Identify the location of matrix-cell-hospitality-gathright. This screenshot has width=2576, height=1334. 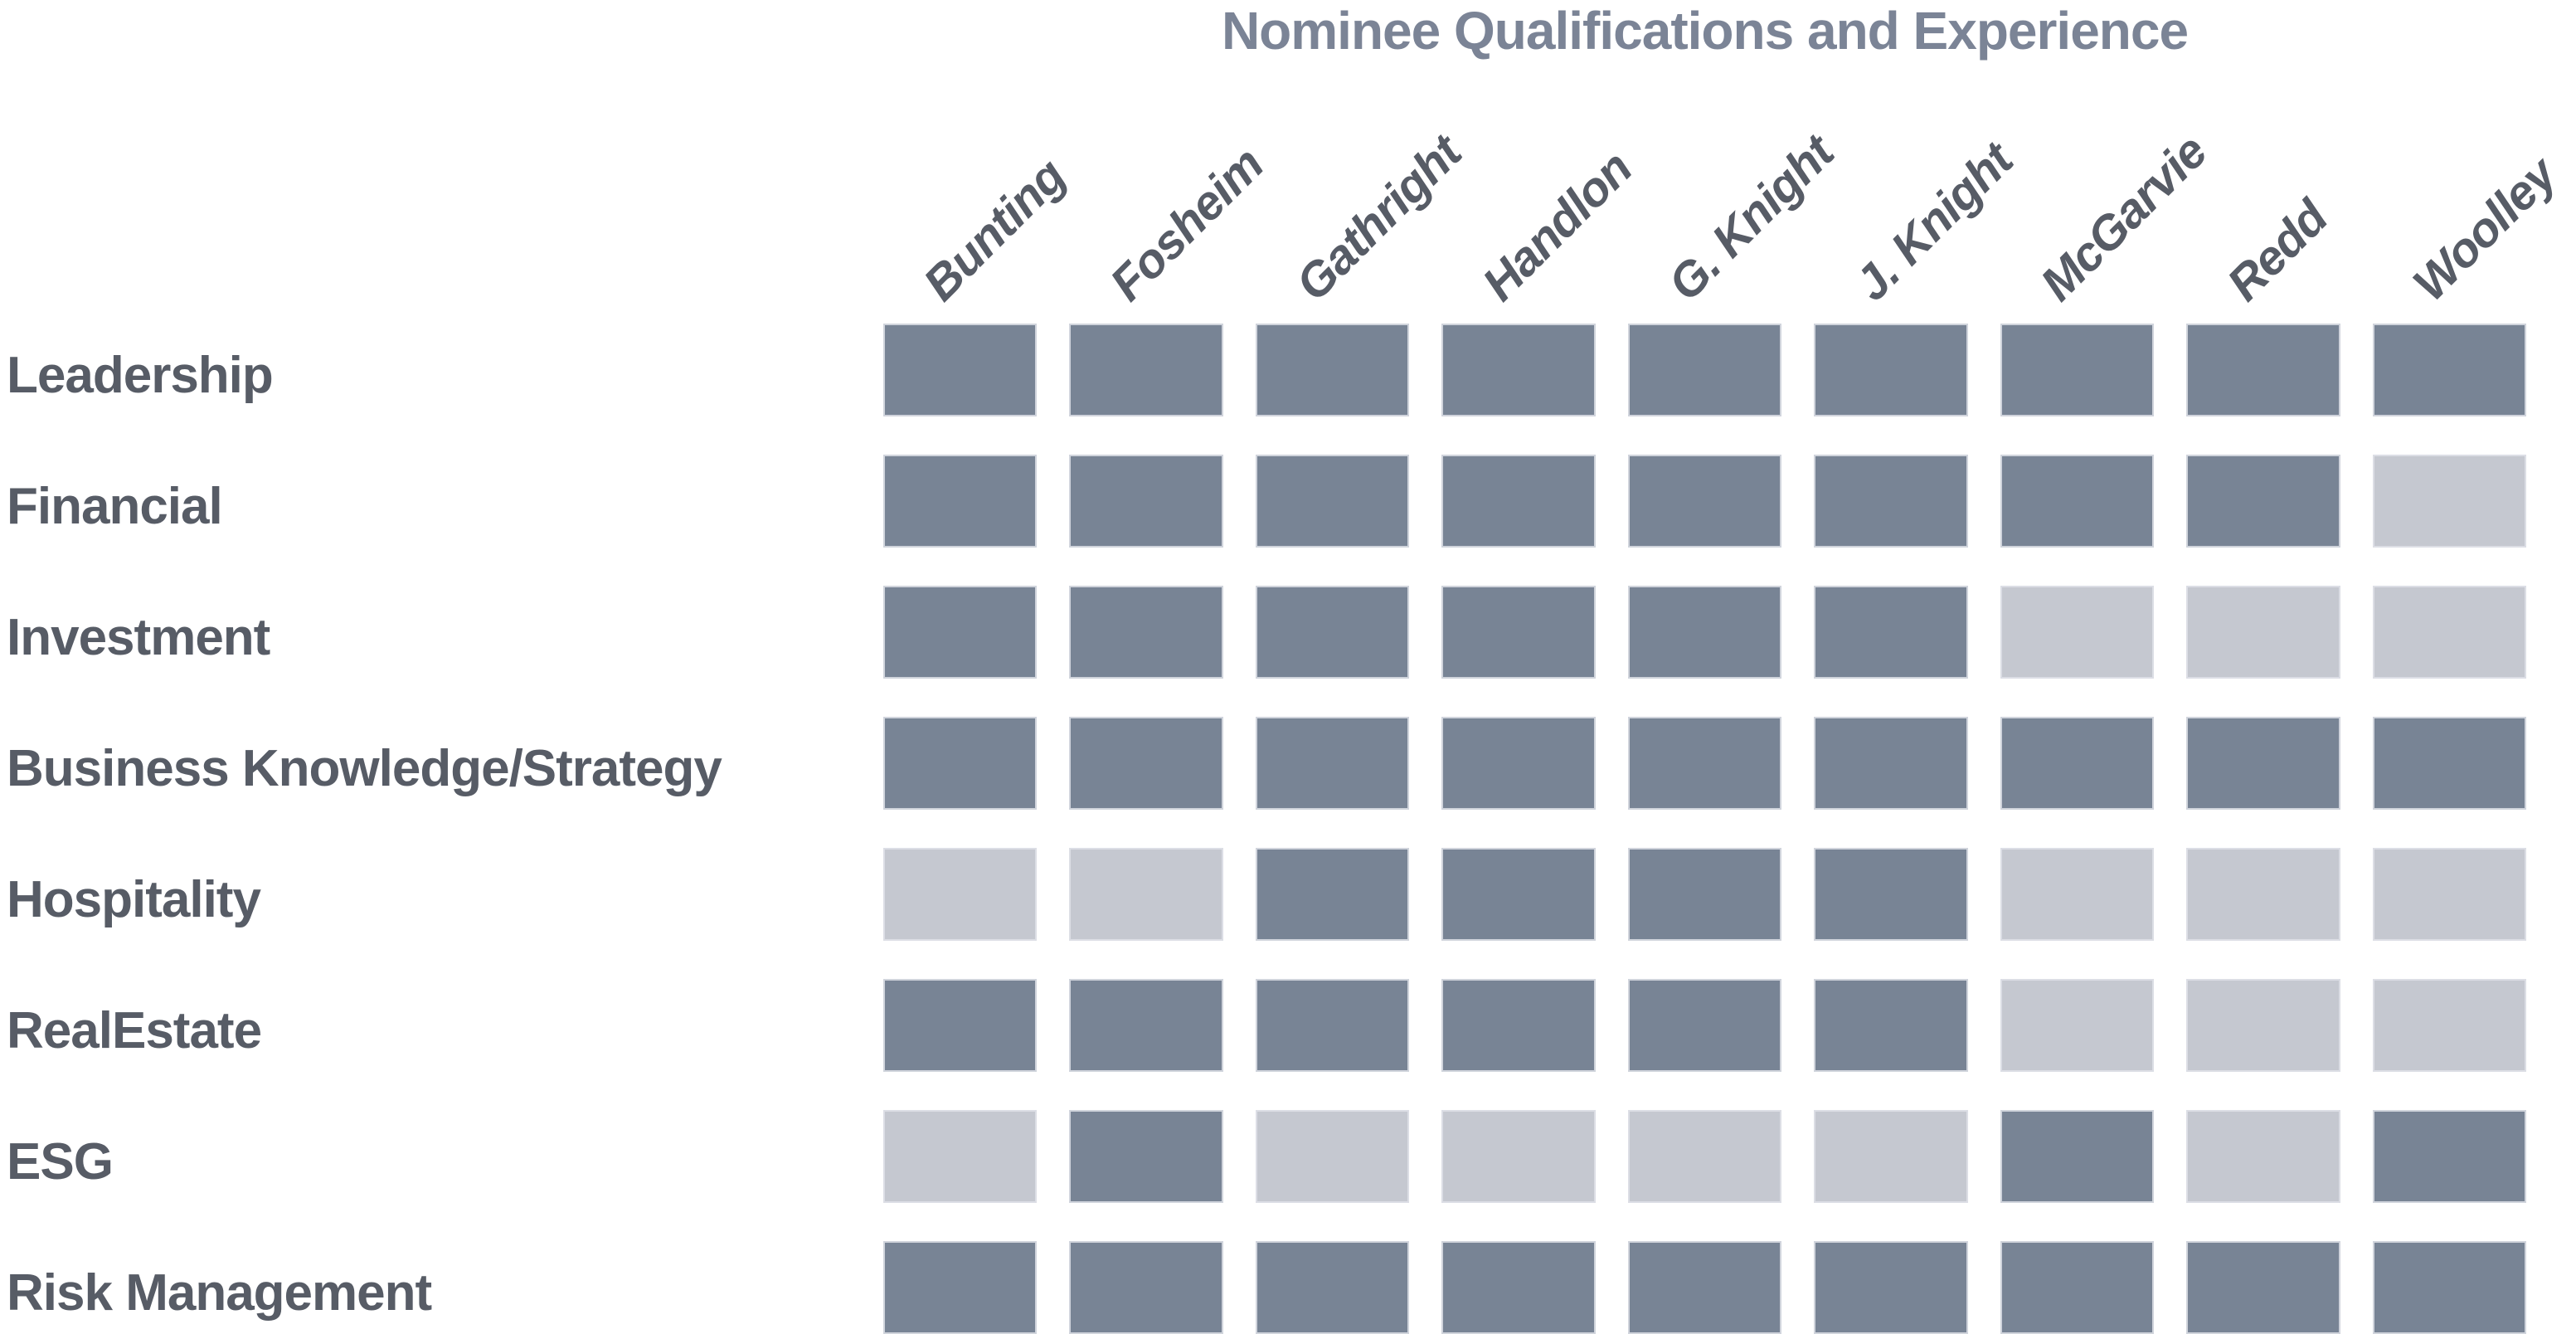
(1333, 894).